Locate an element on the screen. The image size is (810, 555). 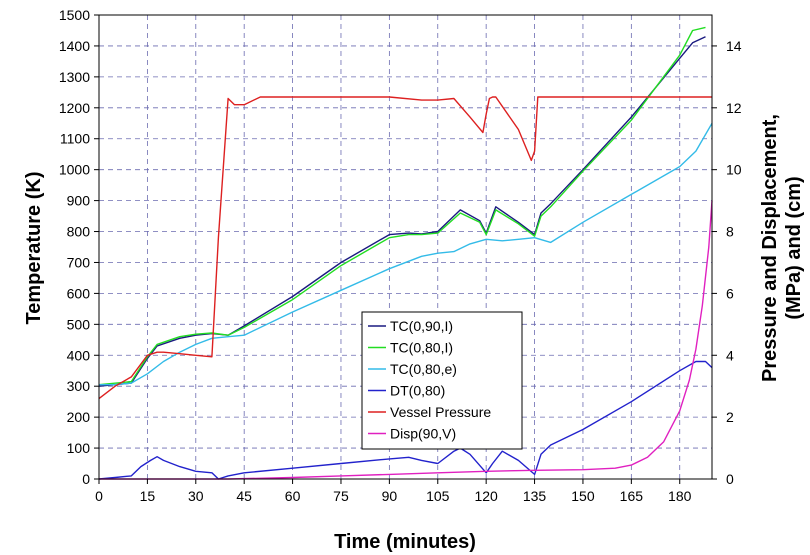
x-axis-title: Time (minutes) is located at coordinates (405, 542).